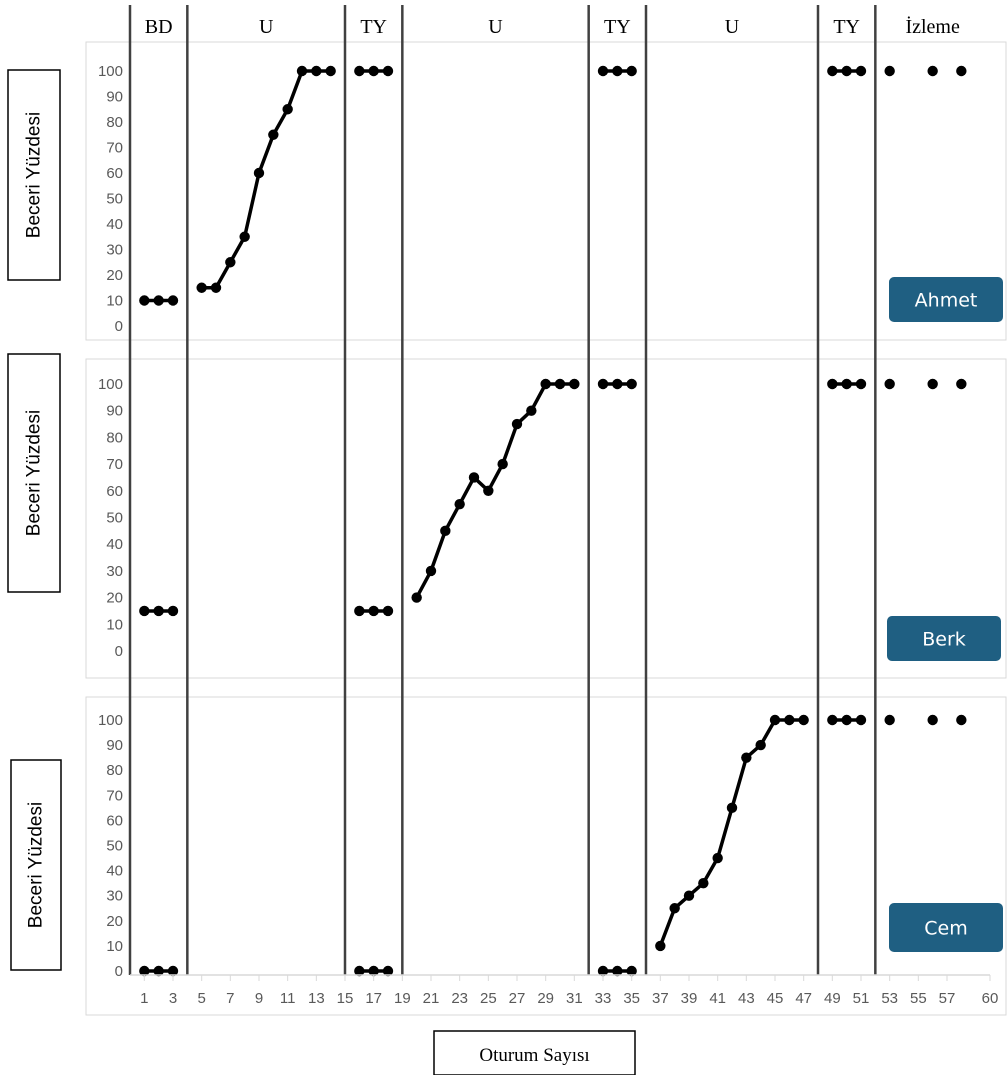 The image size is (1008, 1075). I want to click on x-tick-label: 29, so click(545, 998).